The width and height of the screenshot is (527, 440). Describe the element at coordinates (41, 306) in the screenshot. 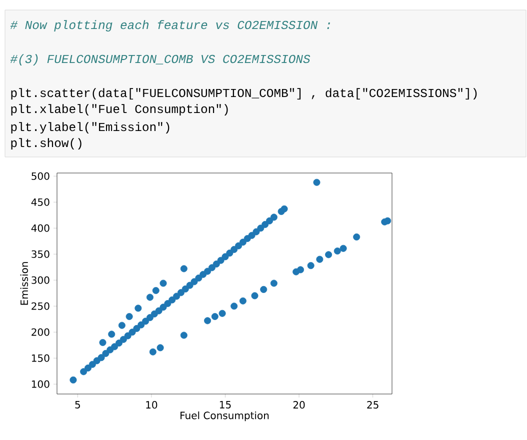

I see `y-tick-label: 250` at that location.